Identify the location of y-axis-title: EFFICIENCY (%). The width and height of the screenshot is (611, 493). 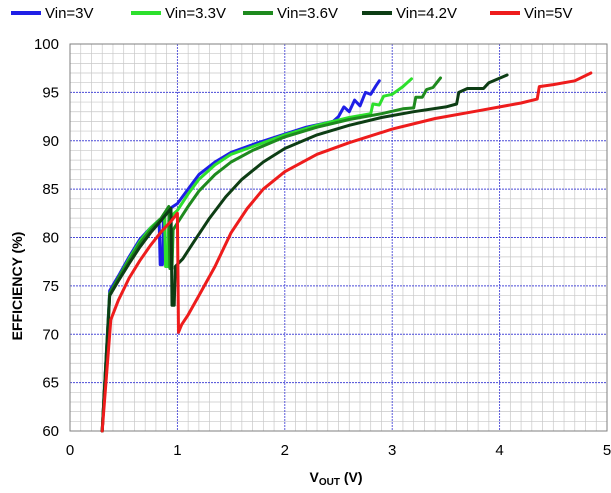
(17, 286).